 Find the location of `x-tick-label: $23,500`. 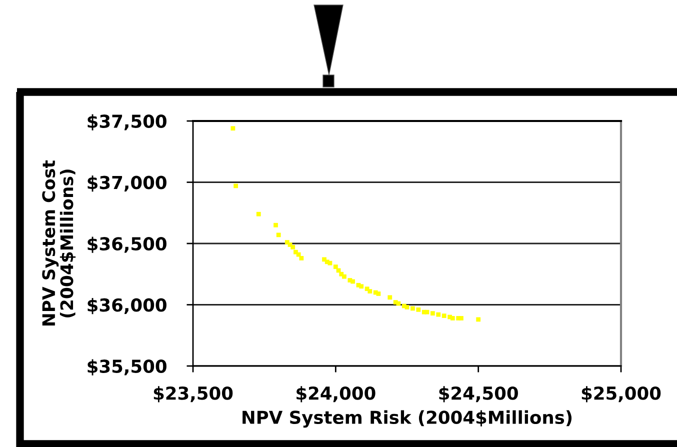

x-tick-label: $23,500 is located at coordinates (193, 394).